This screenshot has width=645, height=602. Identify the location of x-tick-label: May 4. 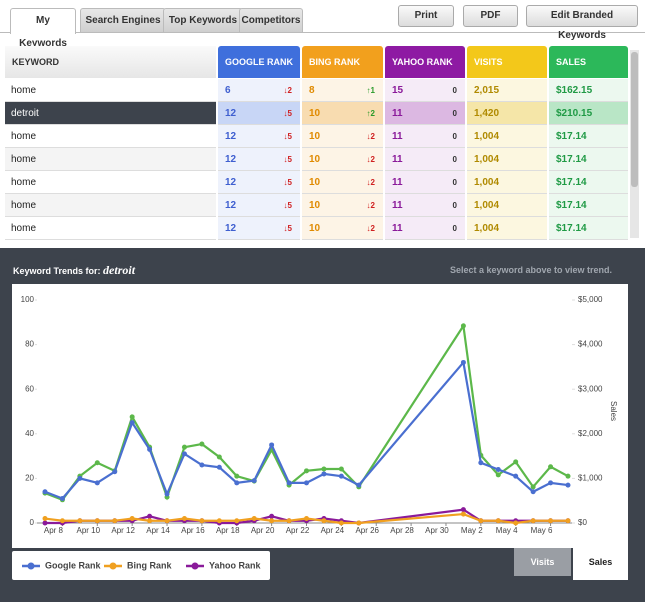
(507, 530).